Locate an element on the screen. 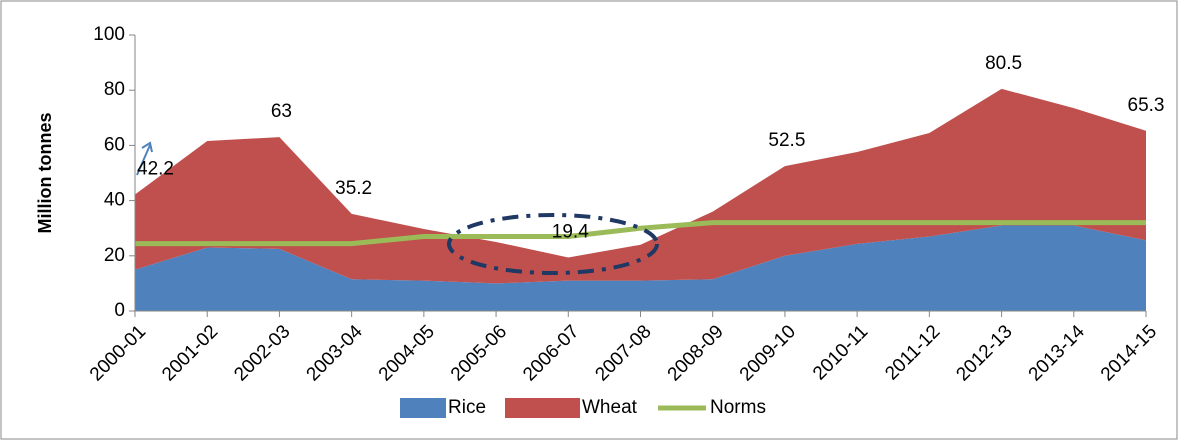  y-tick-label: 80 is located at coordinates (114, 89).